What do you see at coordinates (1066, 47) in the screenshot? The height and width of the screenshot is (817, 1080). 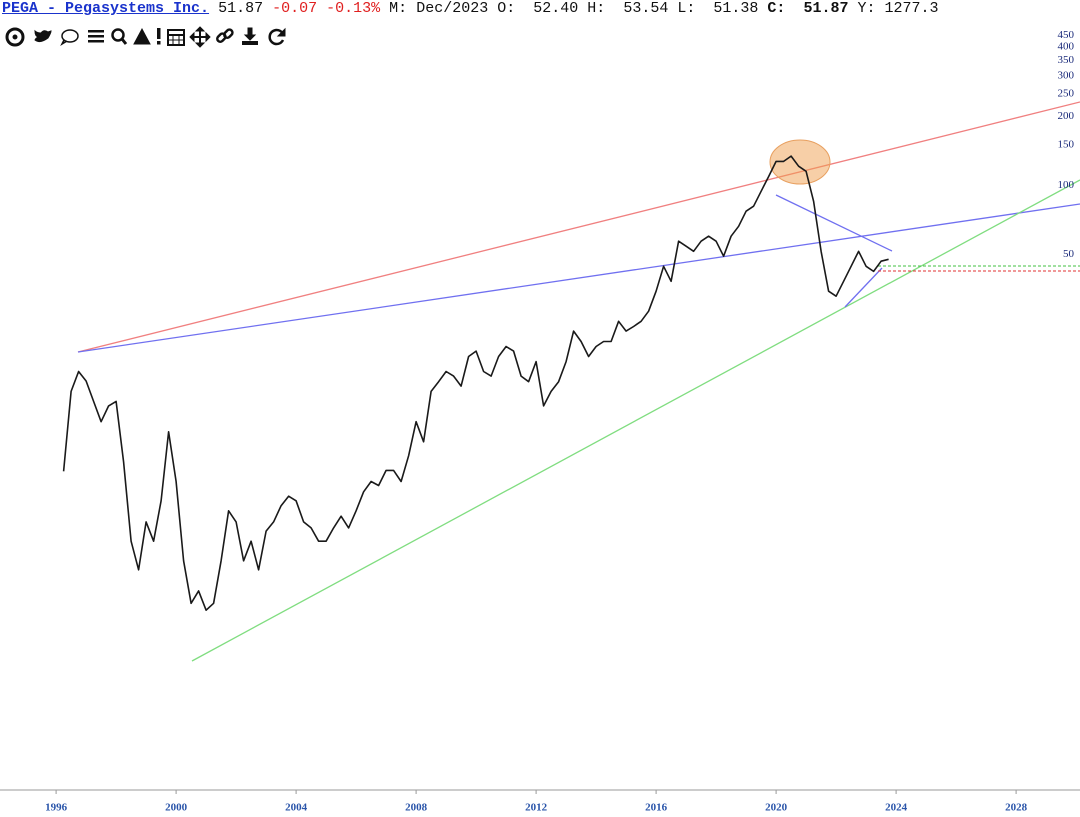 I see `y-tick-label: 400` at bounding box center [1066, 47].